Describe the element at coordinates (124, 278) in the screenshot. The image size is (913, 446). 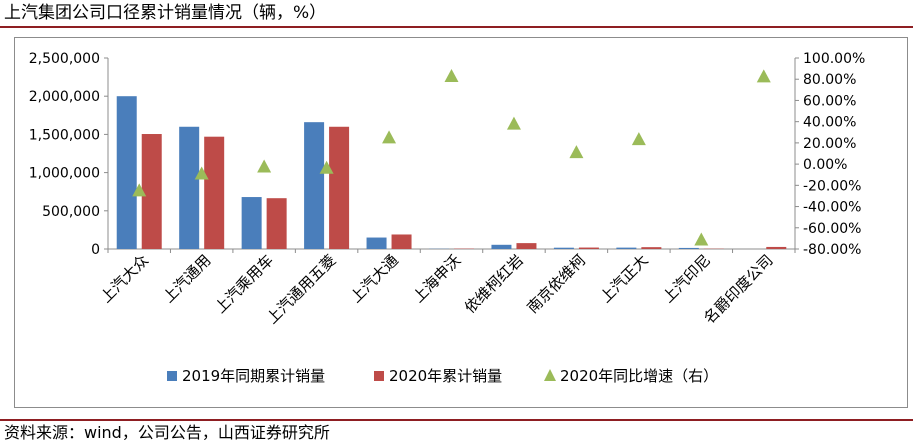
I see `x-axis-category-label: 上汽大众` at that location.